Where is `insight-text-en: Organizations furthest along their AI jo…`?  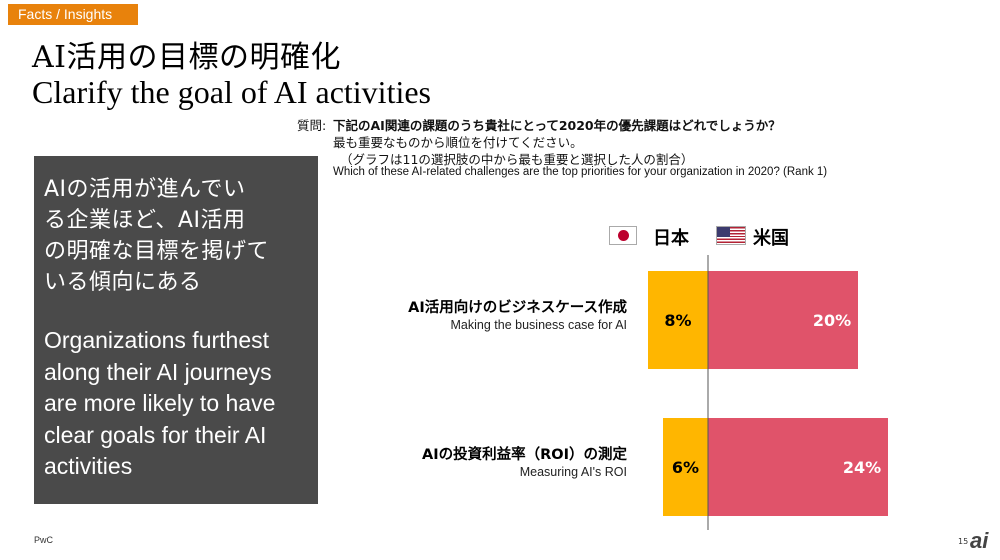
insight-text-en: Organizations furthest along their AI jo… is located at coordinates (160, 403).